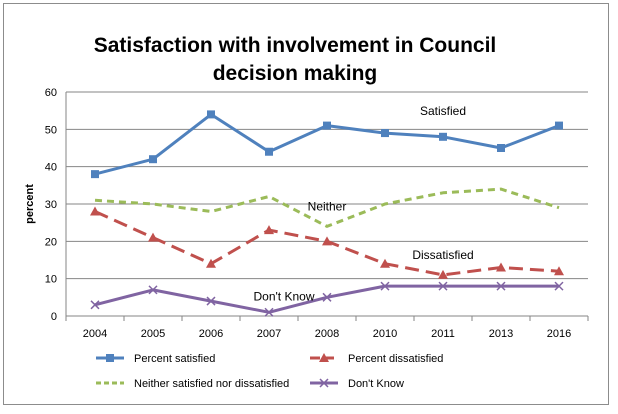  I want to click on series-line-dontknow, so click(326, 299).